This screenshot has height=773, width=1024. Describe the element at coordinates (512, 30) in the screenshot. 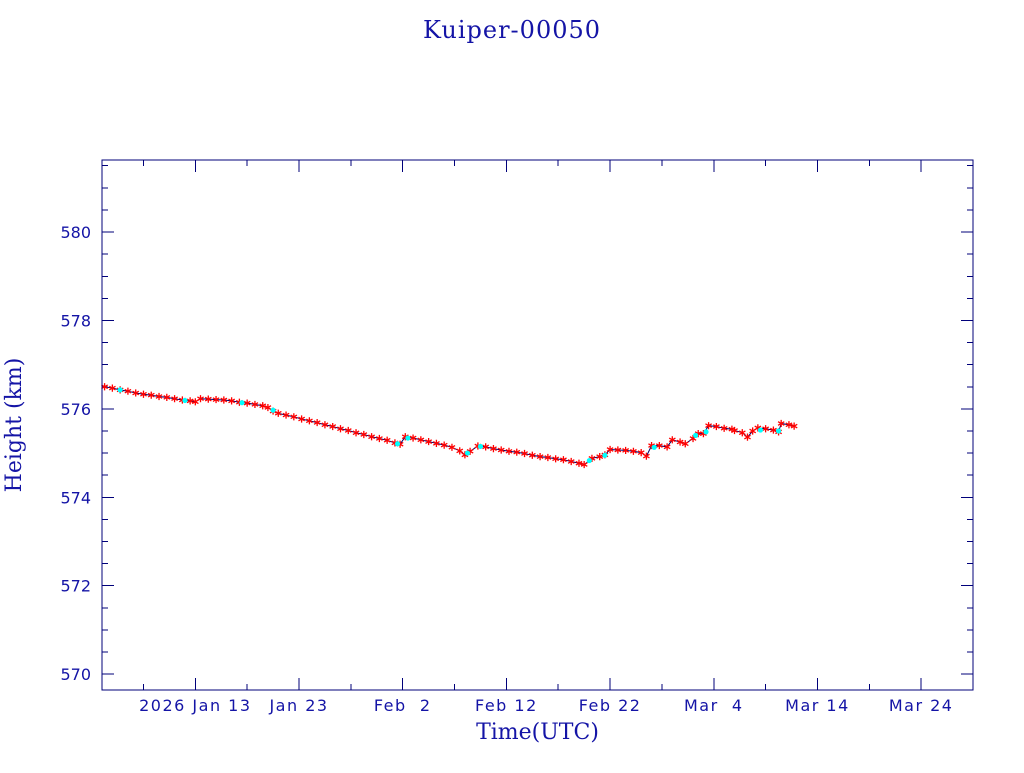

I see `chart-title: Kuiper-00050` at that location.